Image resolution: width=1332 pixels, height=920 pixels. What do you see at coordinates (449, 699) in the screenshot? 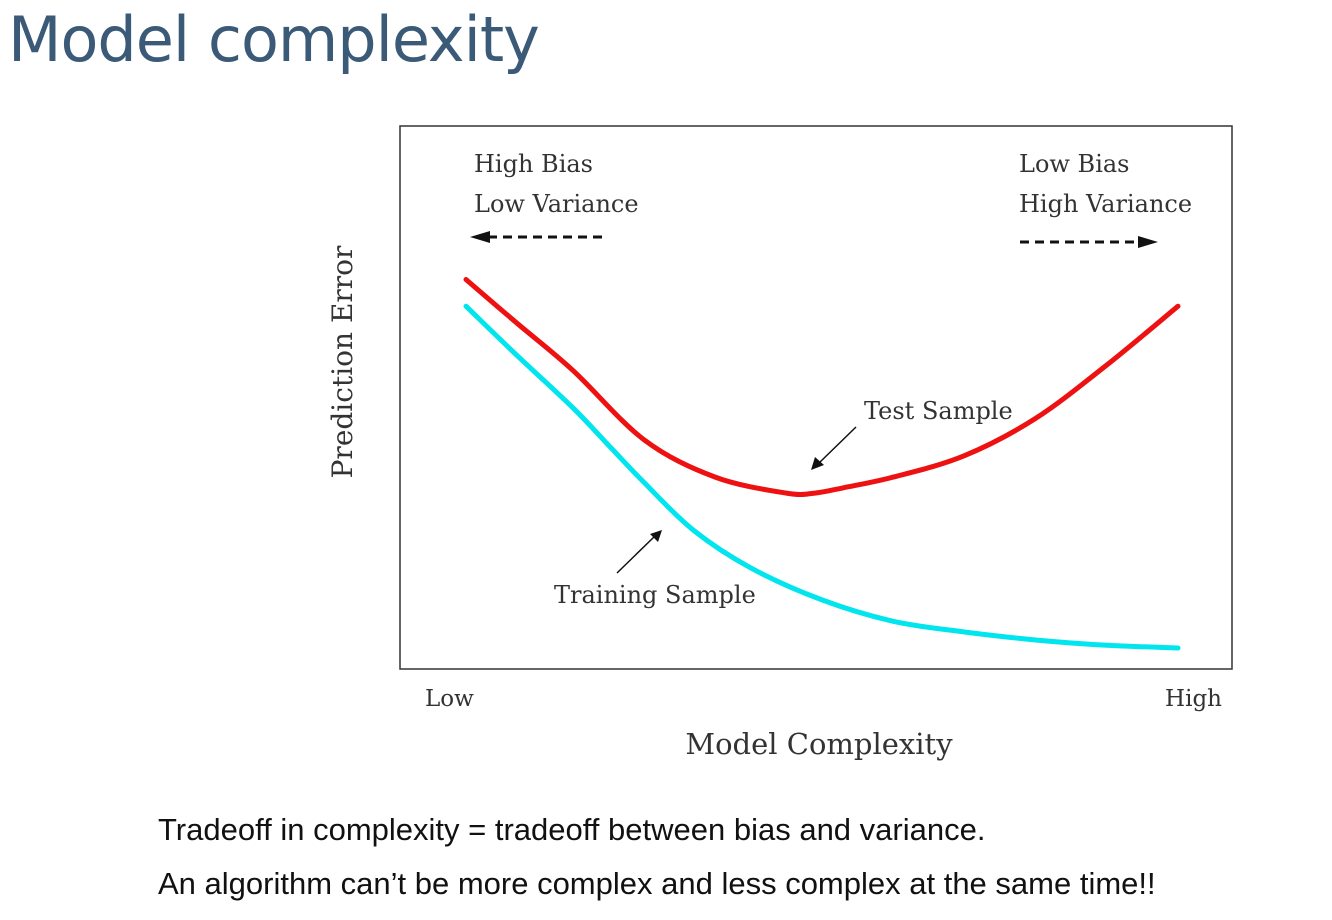
I see `x-tick-low: Low` at bounding box center [449, 699].